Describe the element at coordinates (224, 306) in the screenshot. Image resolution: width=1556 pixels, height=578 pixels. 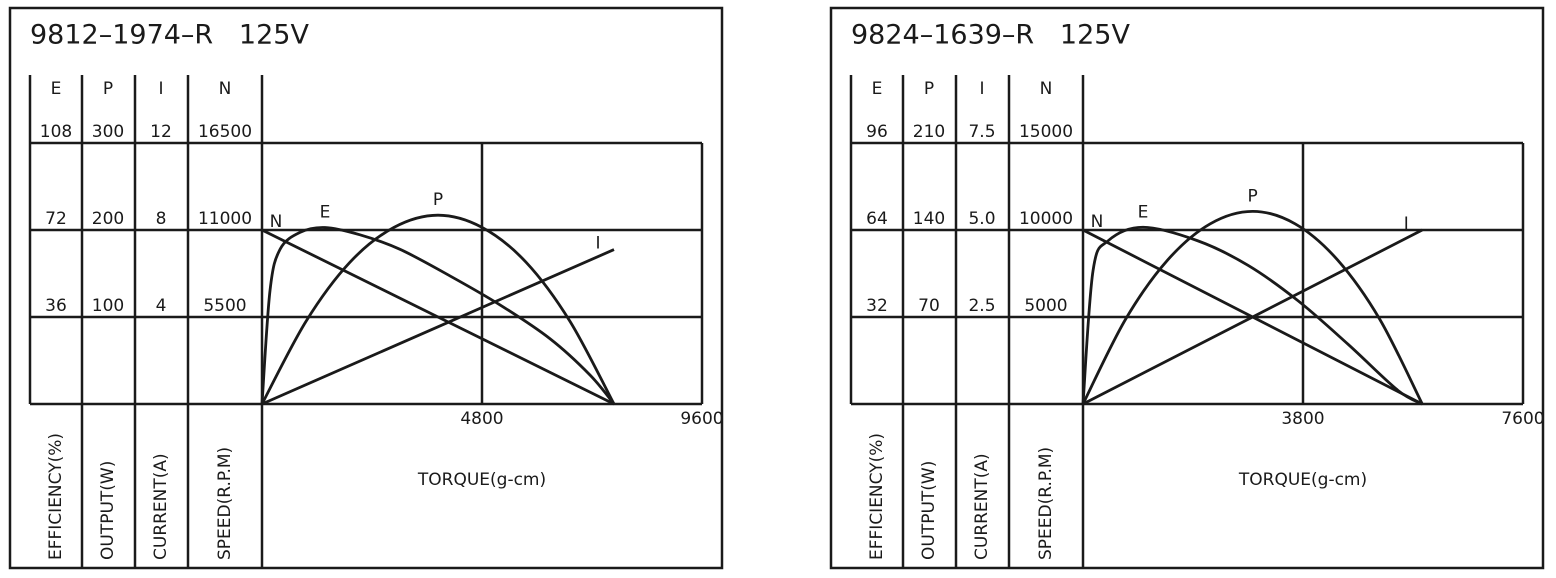
I see `y-tick-label: 5500` at that location.